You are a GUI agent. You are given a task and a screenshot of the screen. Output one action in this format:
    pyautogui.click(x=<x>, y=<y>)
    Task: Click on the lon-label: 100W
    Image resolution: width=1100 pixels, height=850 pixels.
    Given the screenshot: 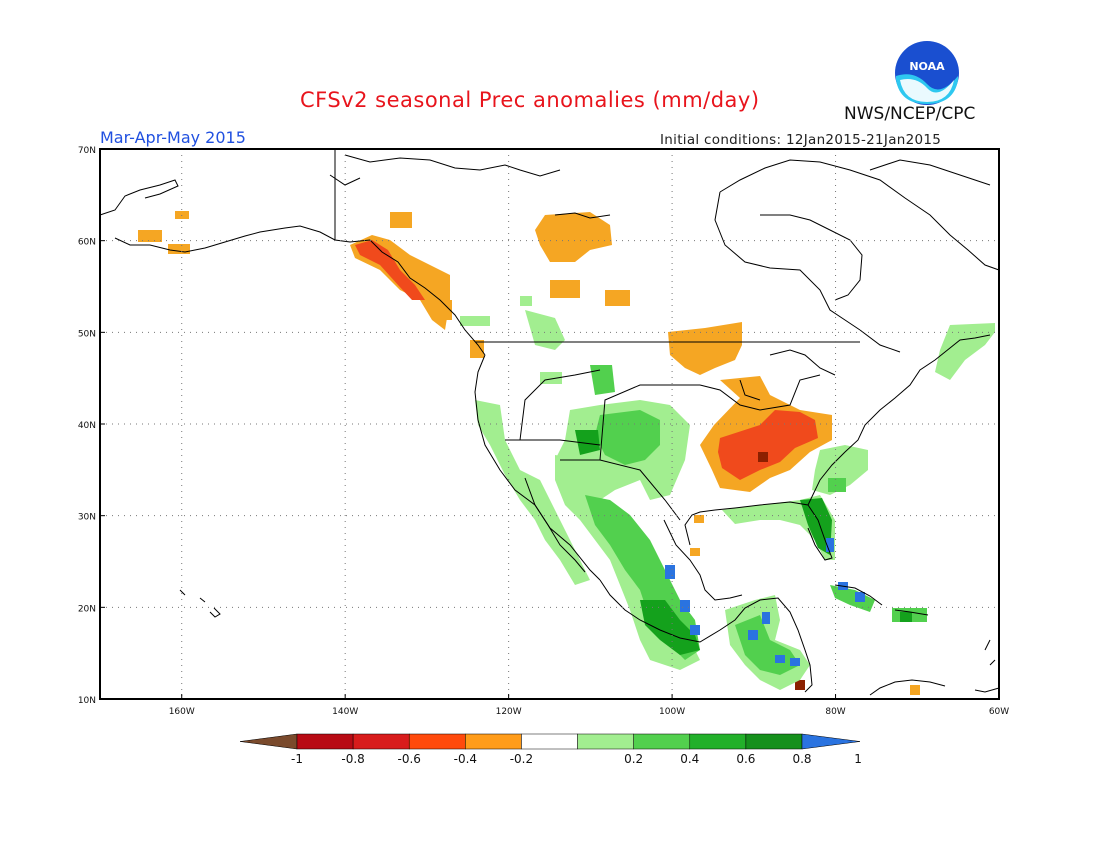 What is the action you would take?
    pyautogui.click(x=672, y=712)
    